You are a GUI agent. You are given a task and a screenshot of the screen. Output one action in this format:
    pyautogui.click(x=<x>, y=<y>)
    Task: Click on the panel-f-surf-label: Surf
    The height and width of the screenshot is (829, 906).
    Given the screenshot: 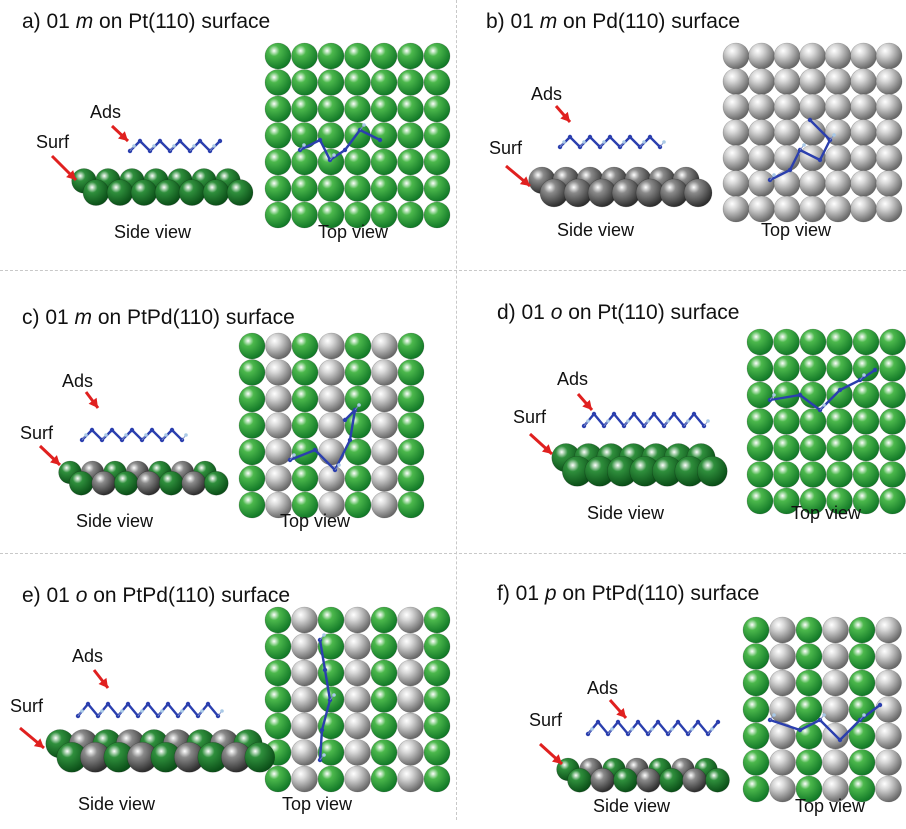 What is the action you would take?
    pyautogui.click(x=546, y=720)
    